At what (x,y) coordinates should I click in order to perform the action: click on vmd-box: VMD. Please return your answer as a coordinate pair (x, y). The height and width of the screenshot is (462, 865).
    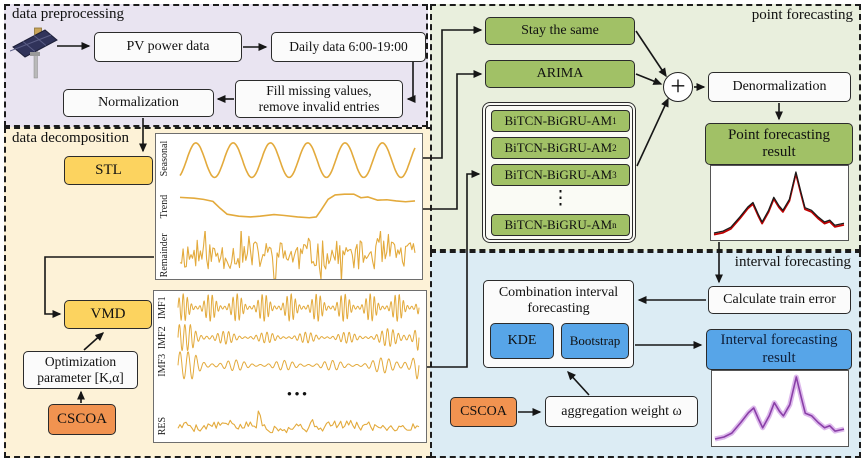
    Looking at the image, I should click on (108, 314).